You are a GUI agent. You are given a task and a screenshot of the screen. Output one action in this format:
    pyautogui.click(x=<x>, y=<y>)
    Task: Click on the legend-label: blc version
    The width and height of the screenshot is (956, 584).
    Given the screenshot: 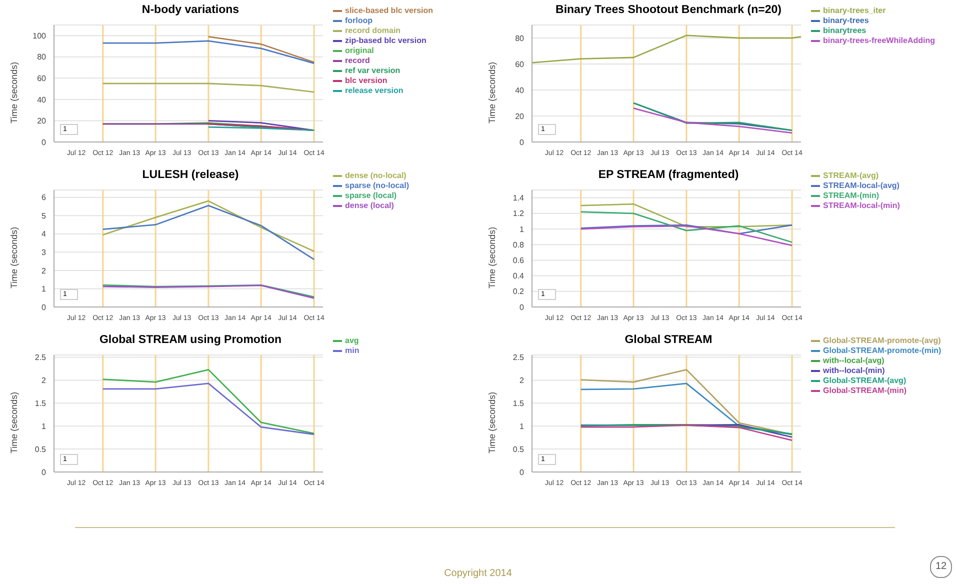 What is the action you would take?
    pyautogui.click(x=366, y=81)
    